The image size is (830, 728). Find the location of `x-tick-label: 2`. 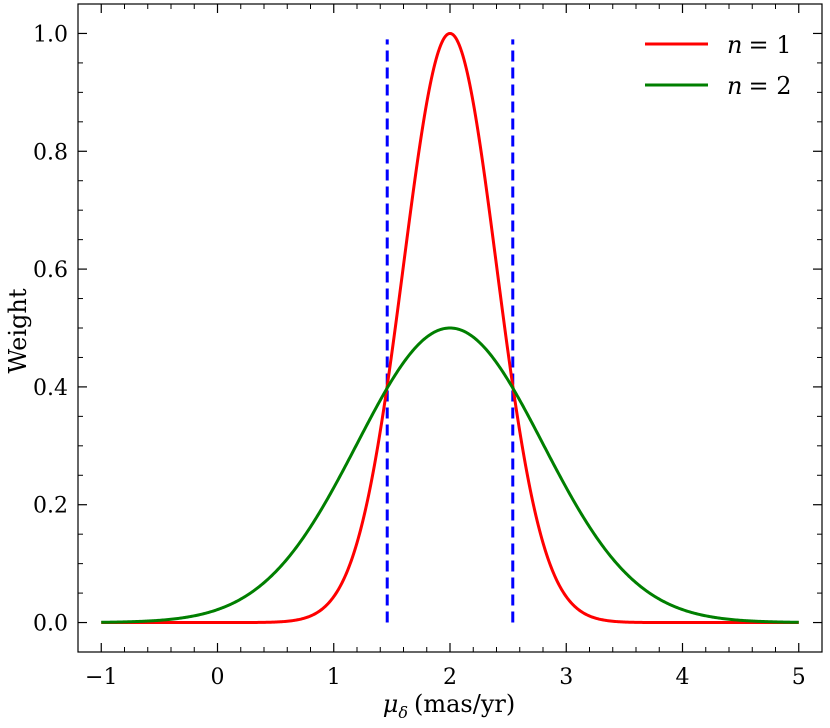

x-tick-label: 2 is located at coordinates (450, 677).